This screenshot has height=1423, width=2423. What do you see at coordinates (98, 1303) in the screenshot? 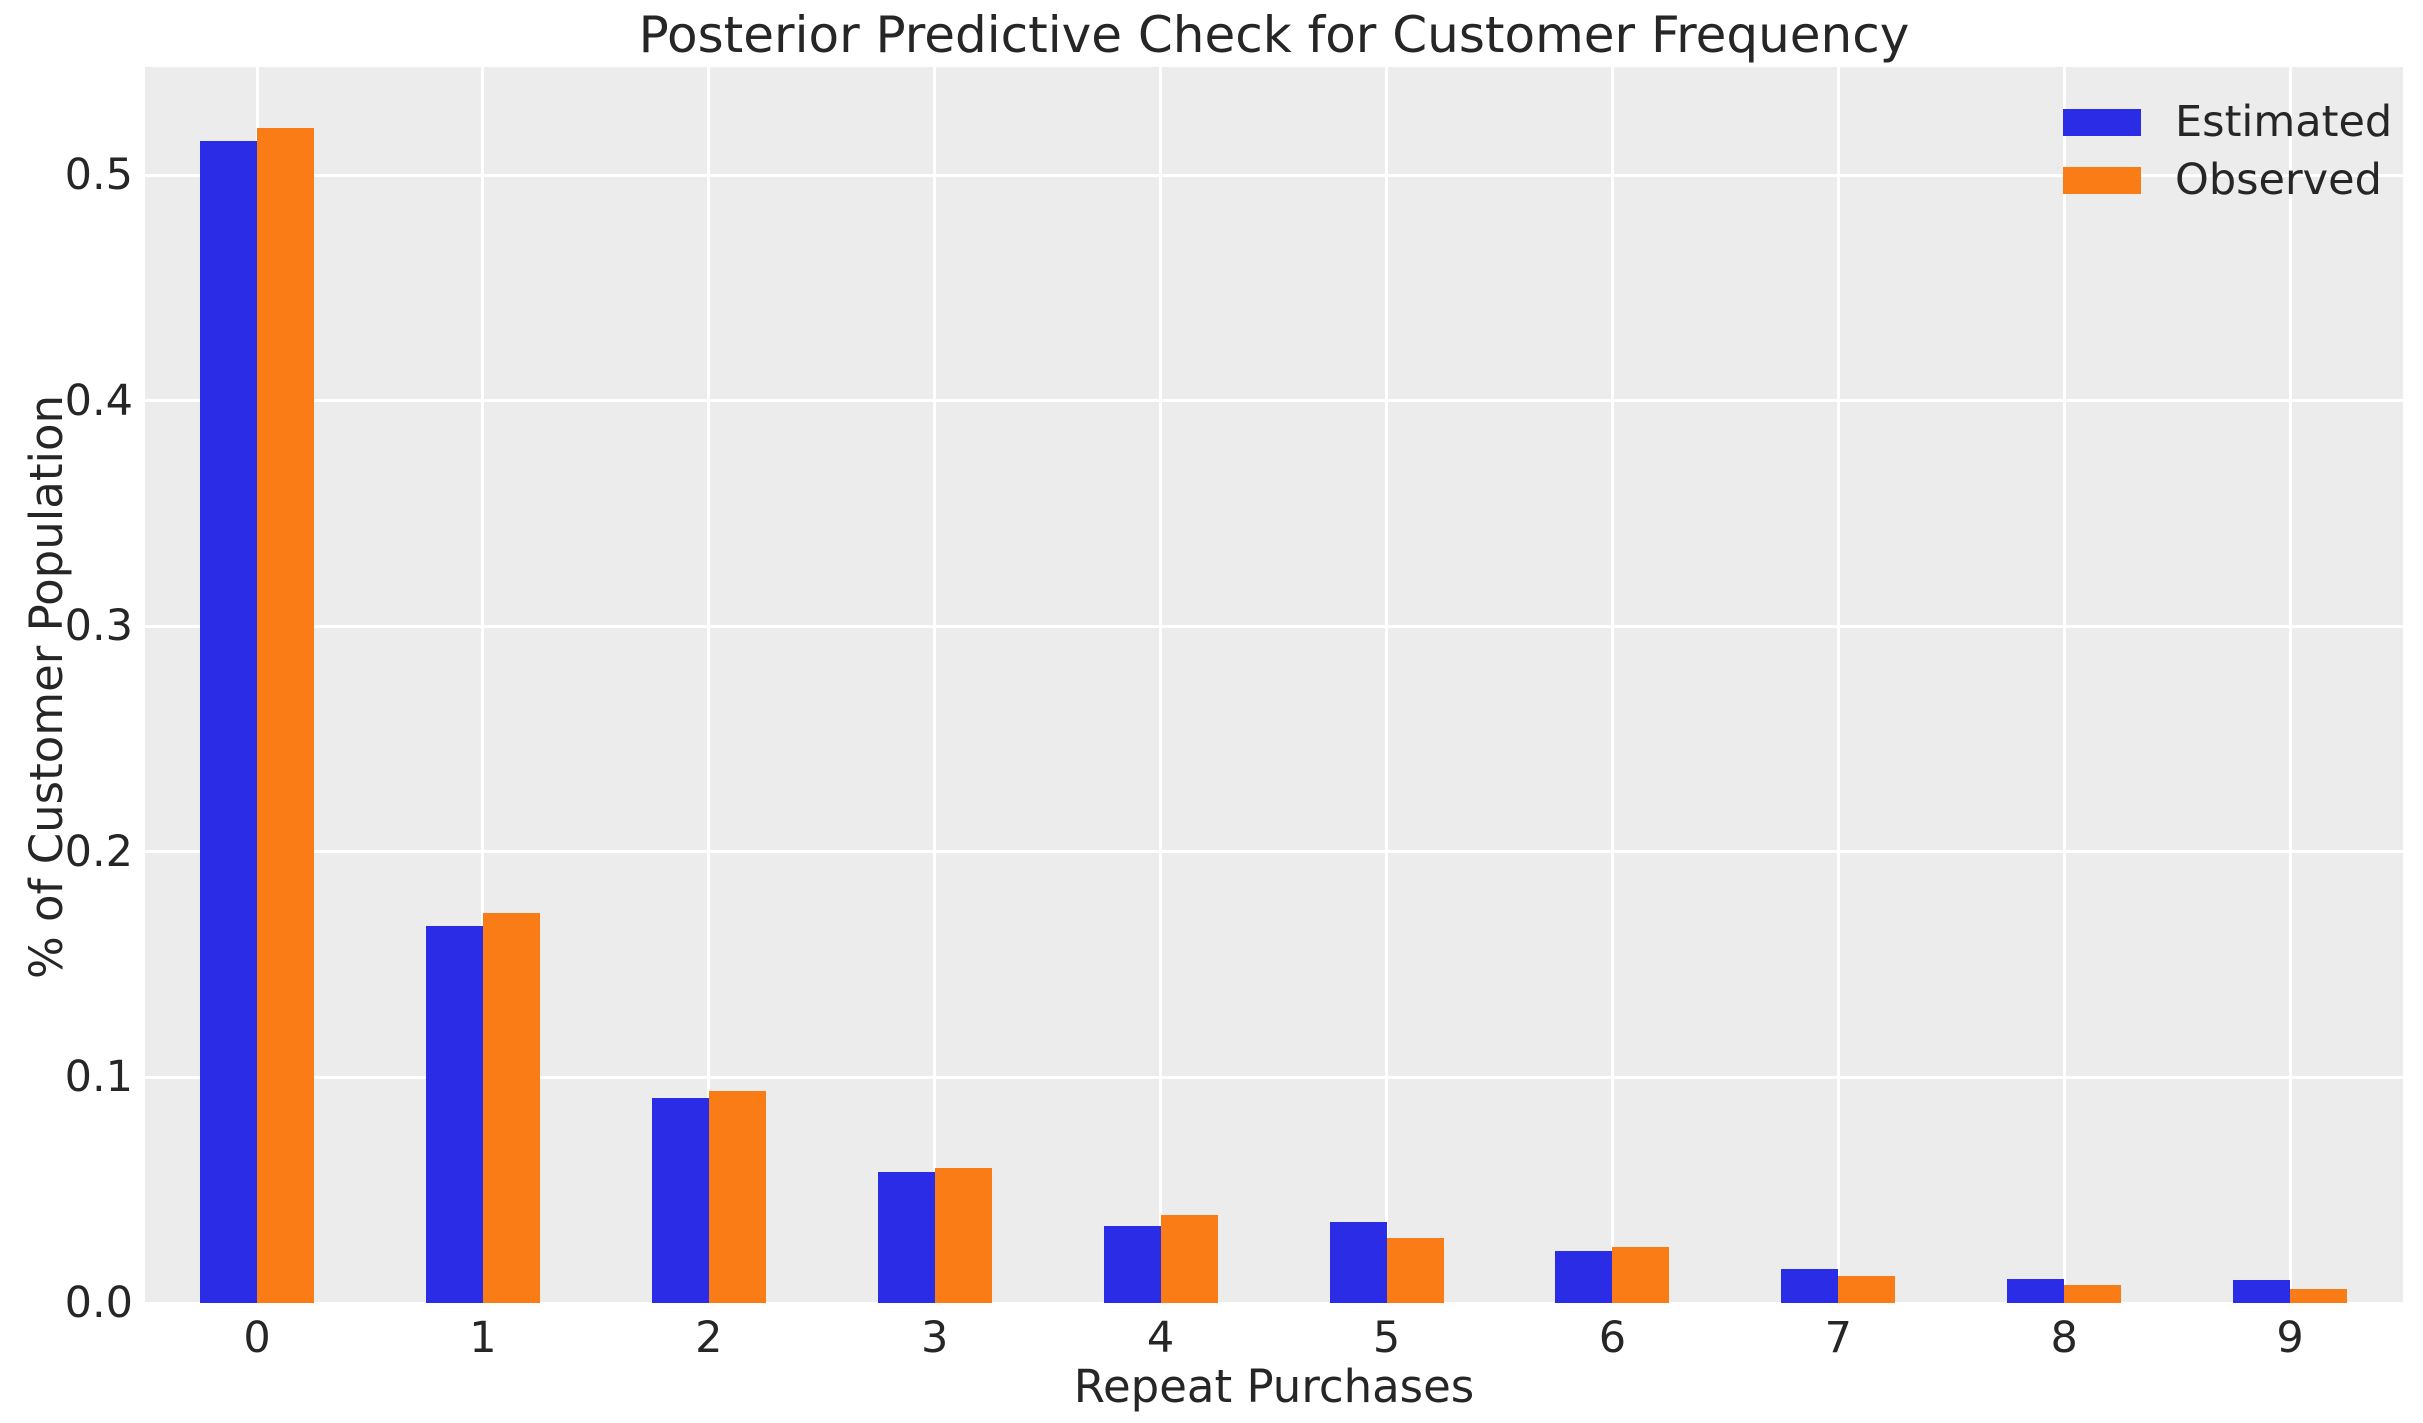
I see `y-tick-label-0.0: 0.0` at bounding box center [98, 1303].